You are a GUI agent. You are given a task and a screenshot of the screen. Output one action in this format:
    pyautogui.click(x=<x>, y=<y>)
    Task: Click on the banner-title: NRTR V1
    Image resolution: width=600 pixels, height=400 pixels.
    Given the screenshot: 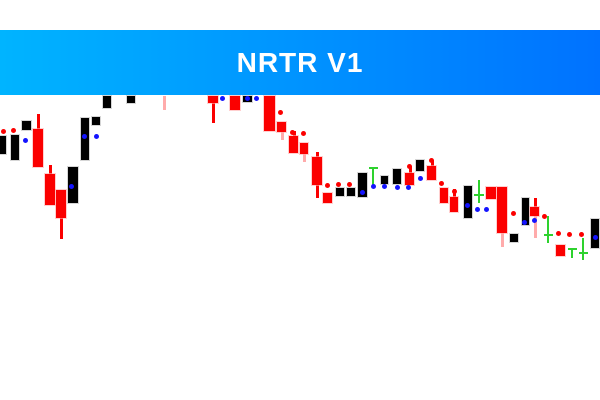 What is the action you would take?
    pyautogui.click(x=300, y=62)
    